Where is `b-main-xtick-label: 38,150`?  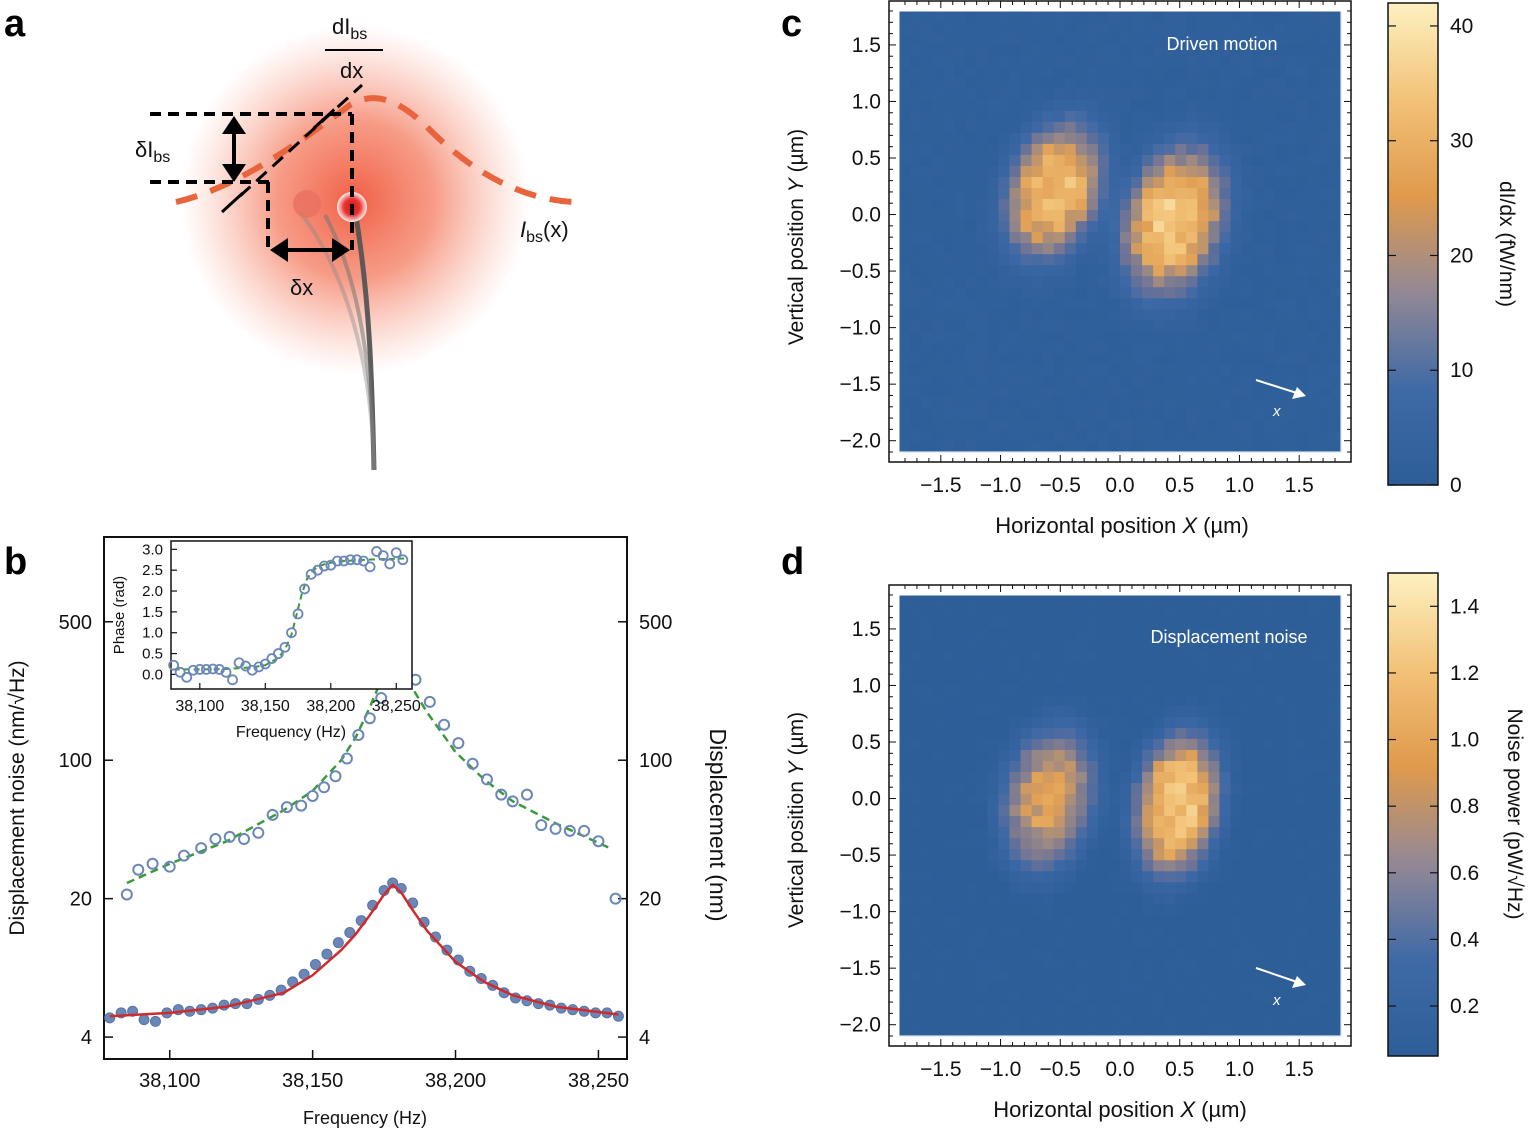 b-main-xtick-label: 38,150 is located at coordinates (312, 1081).